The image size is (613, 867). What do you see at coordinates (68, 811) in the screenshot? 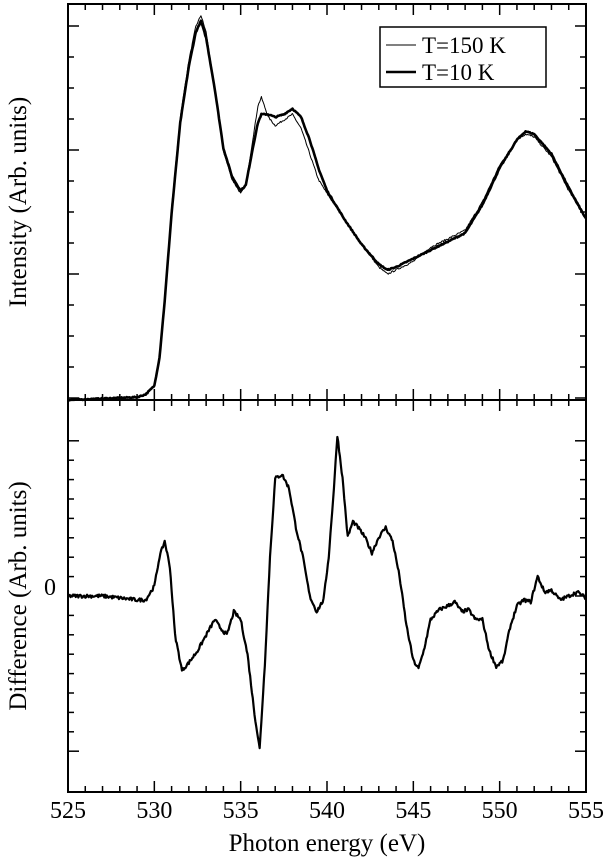
I see `x-tick-label: 525` at bounding box center [68, 811].